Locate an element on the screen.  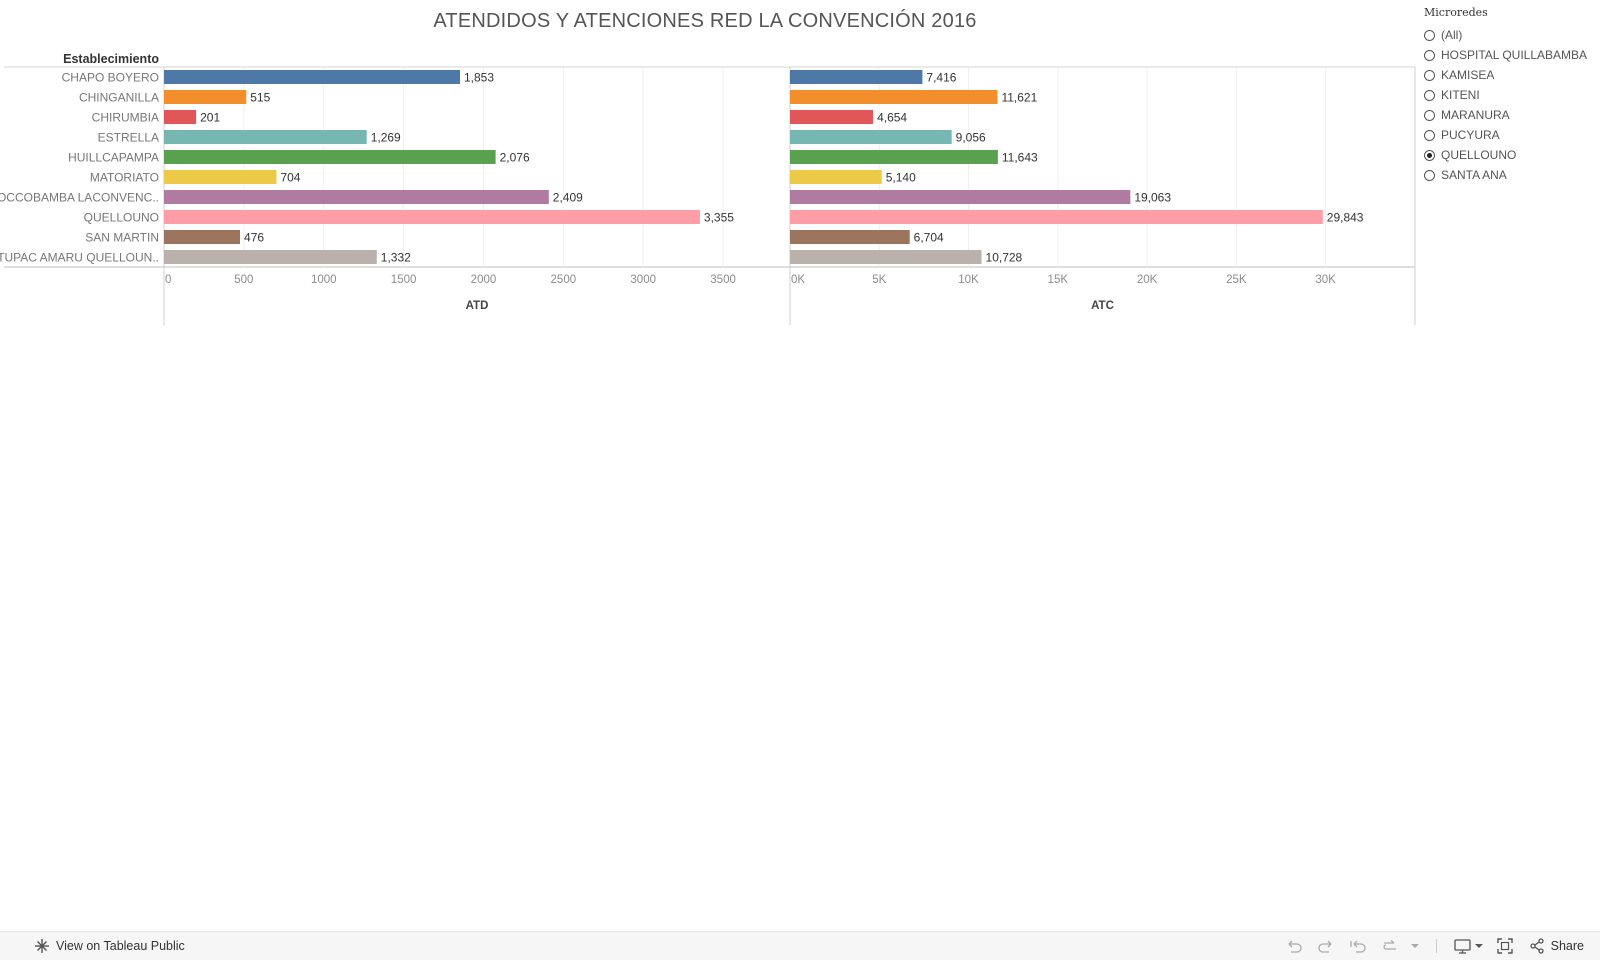
share-button: Share is located at coordinates (1556, 946).